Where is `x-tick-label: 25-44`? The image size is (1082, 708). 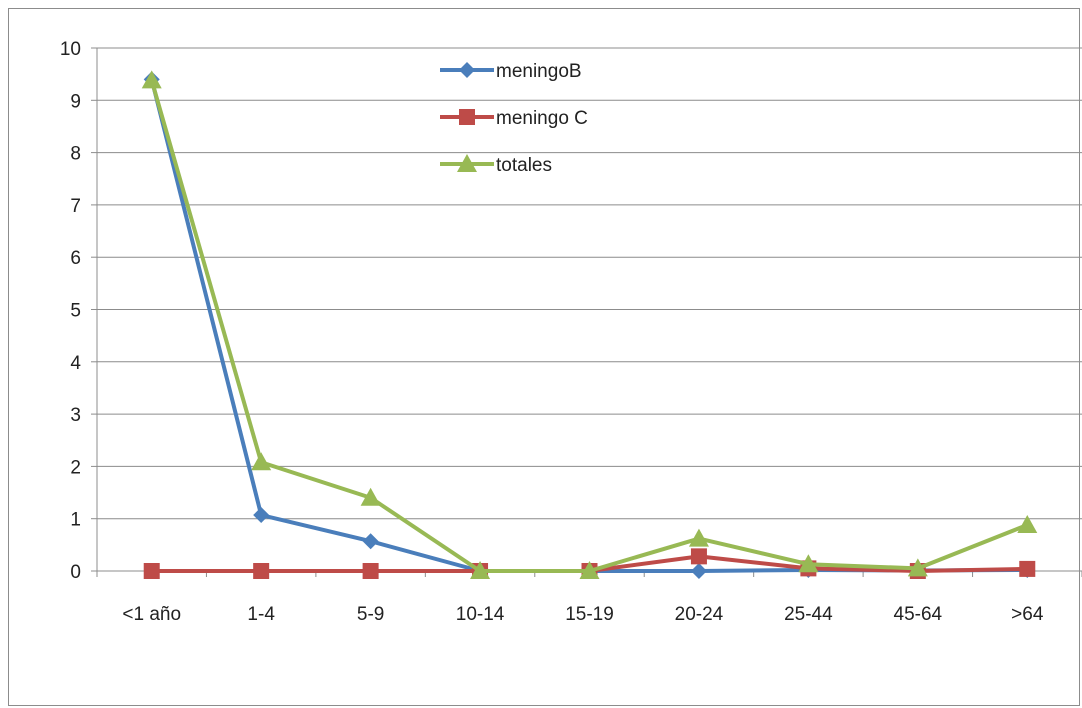
x-tick-label: 25-44 is located at coordinates (808, 614).